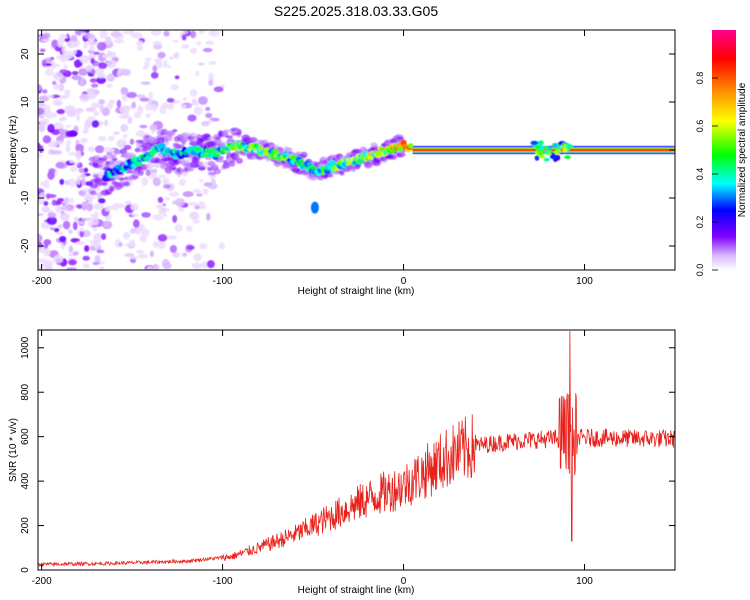 The height and width of the screenshot is (600, 750). What do you see at coordinates (700, 126) in the screenshot?
I see `colorbar-tick-label: 0.6` at bounding box center [700, 126].